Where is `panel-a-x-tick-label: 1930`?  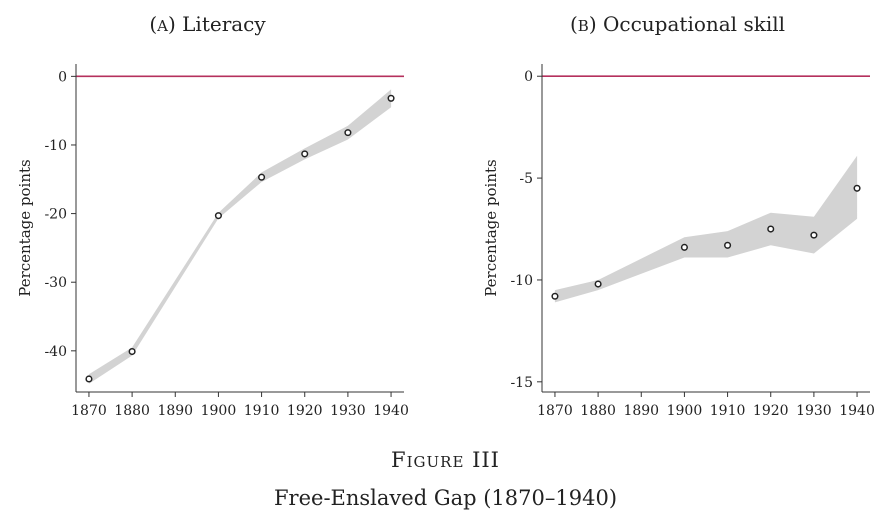 panel-a-x-tick-label: 1930 is located at coordinates (348, 411).